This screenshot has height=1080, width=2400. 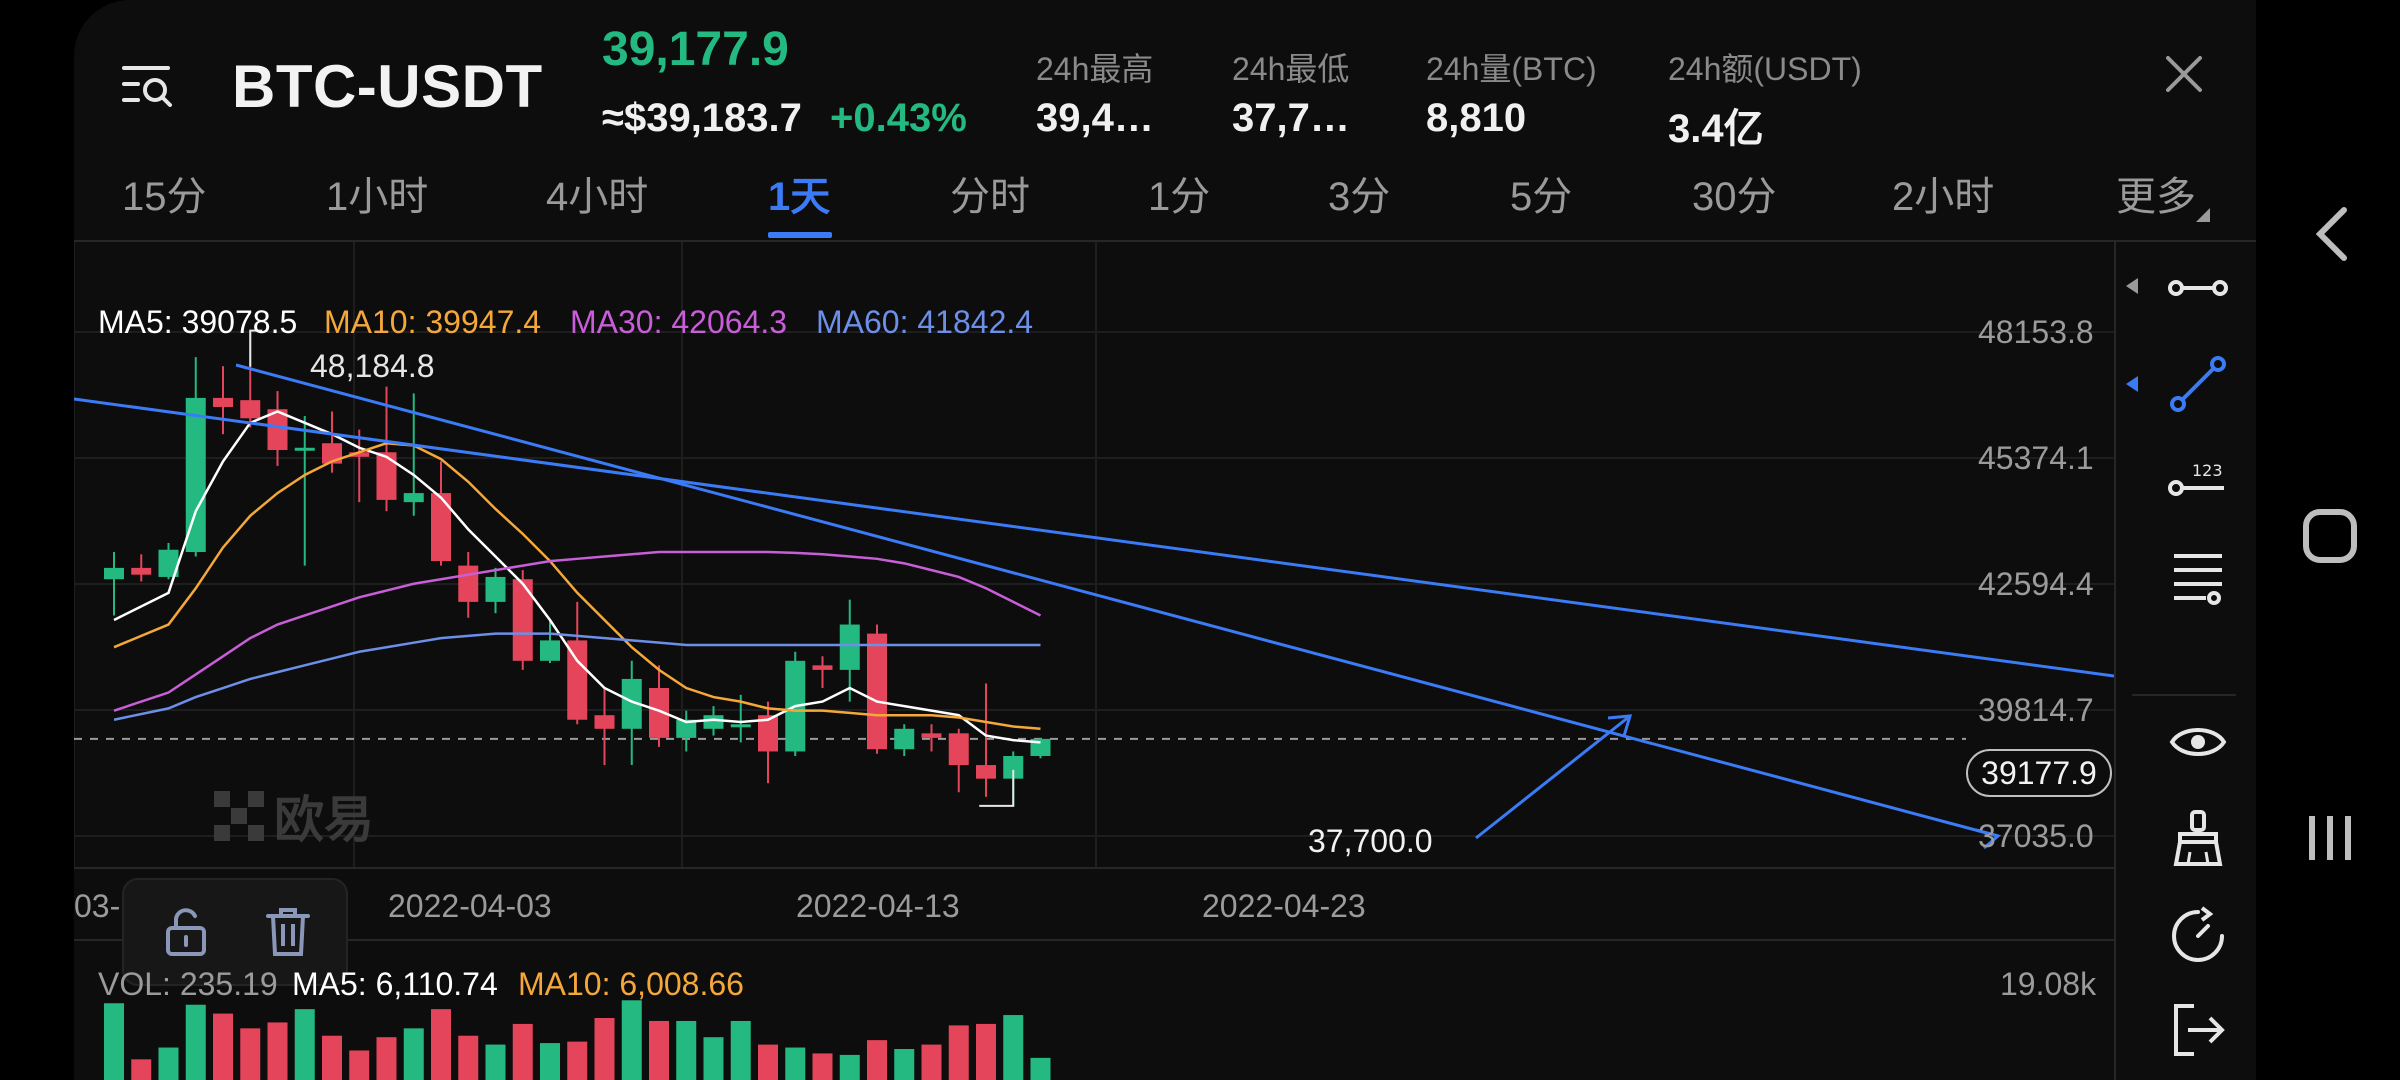 I want to click on date-axis-label: 2022-04-03, so click(x=470, y=906).